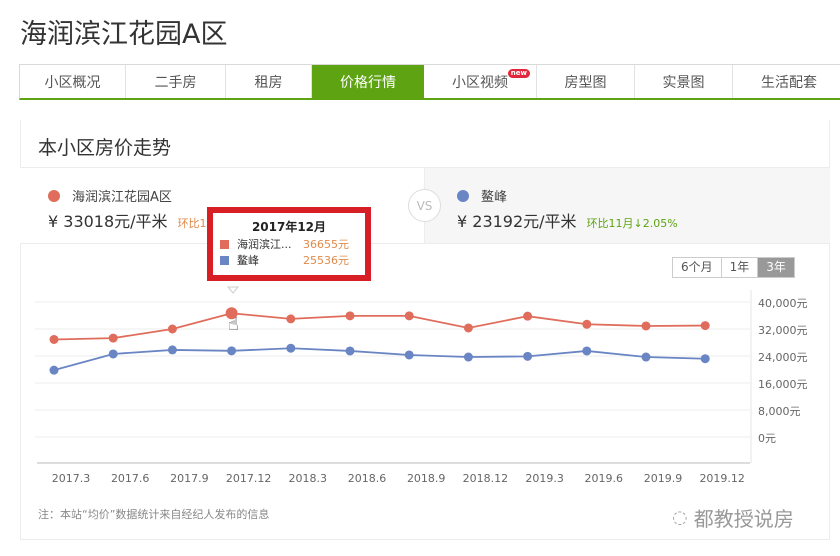 The image size is (840, 556). I want to click on tab-label: 实景图, so click(683, 82).